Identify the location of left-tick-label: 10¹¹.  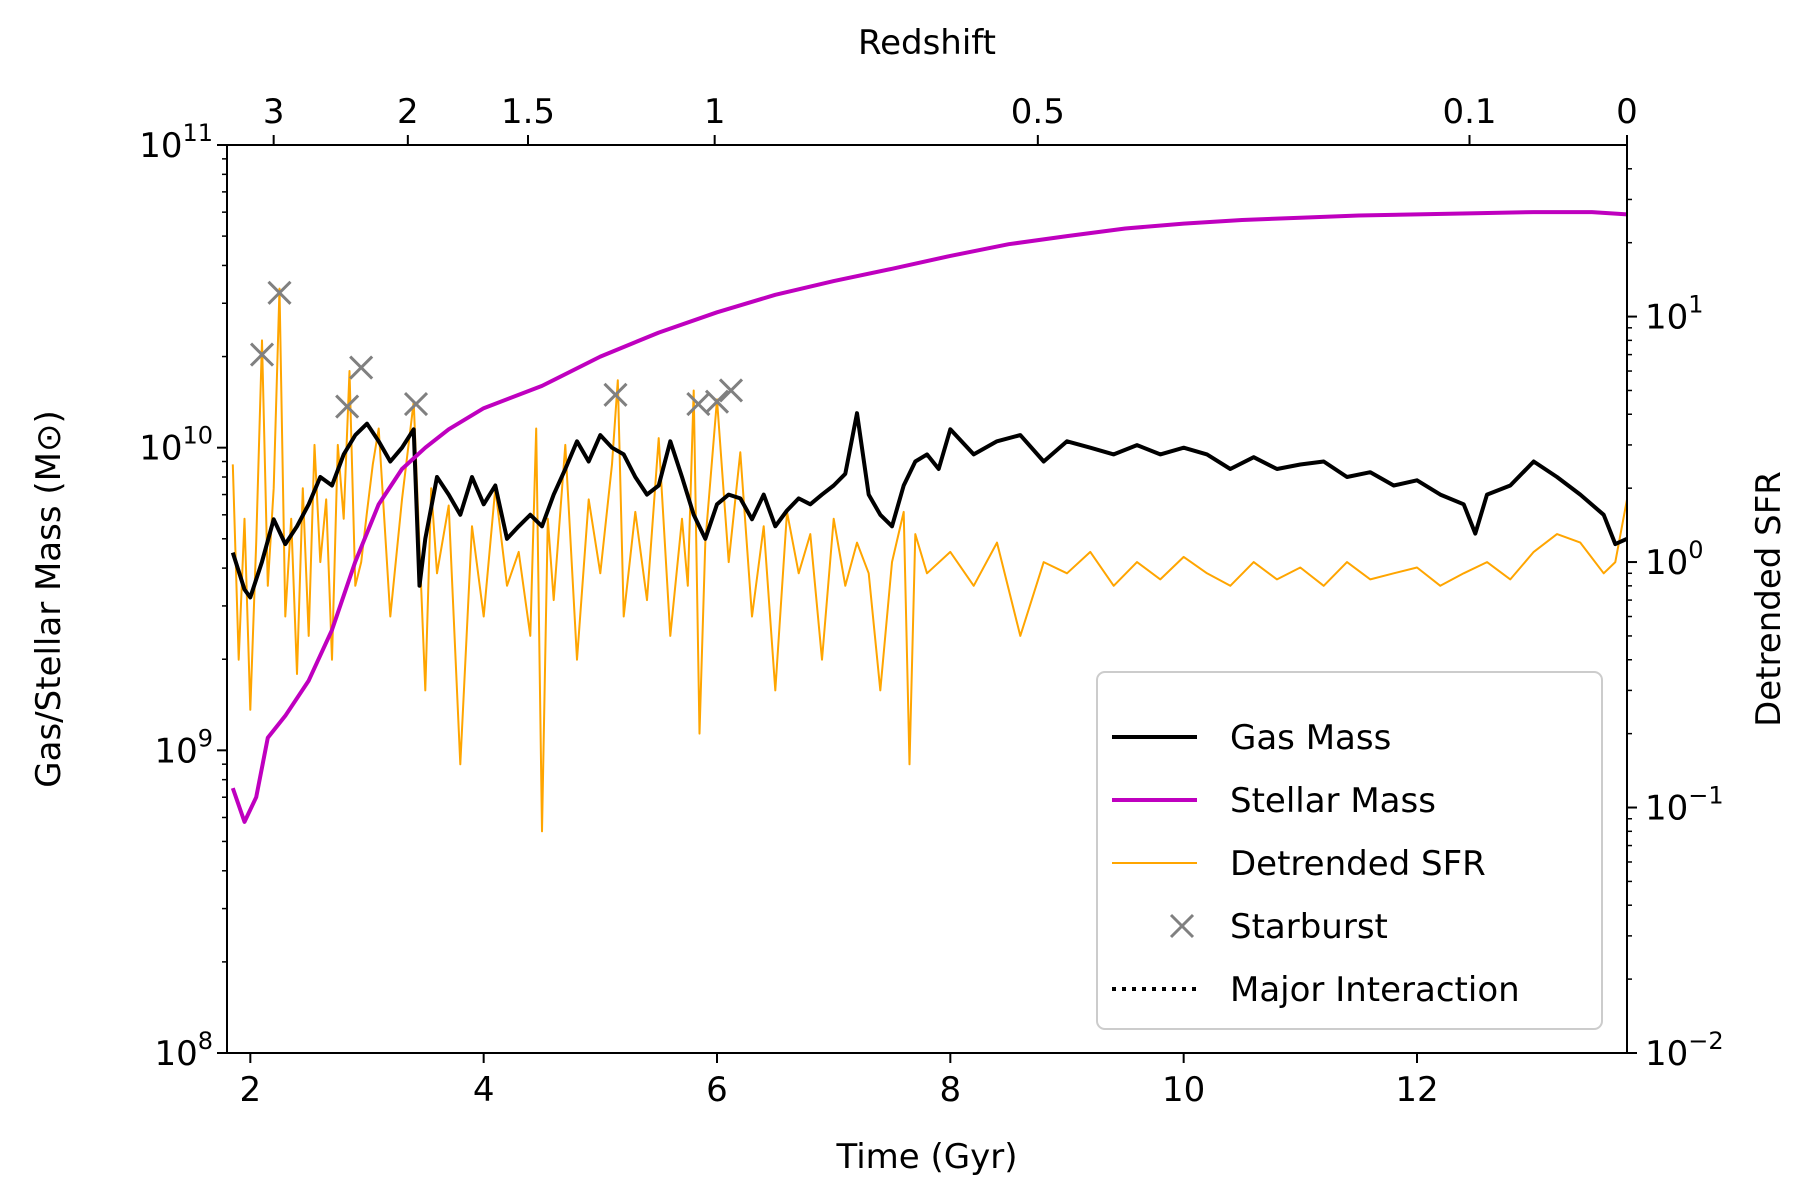
(176, 142).